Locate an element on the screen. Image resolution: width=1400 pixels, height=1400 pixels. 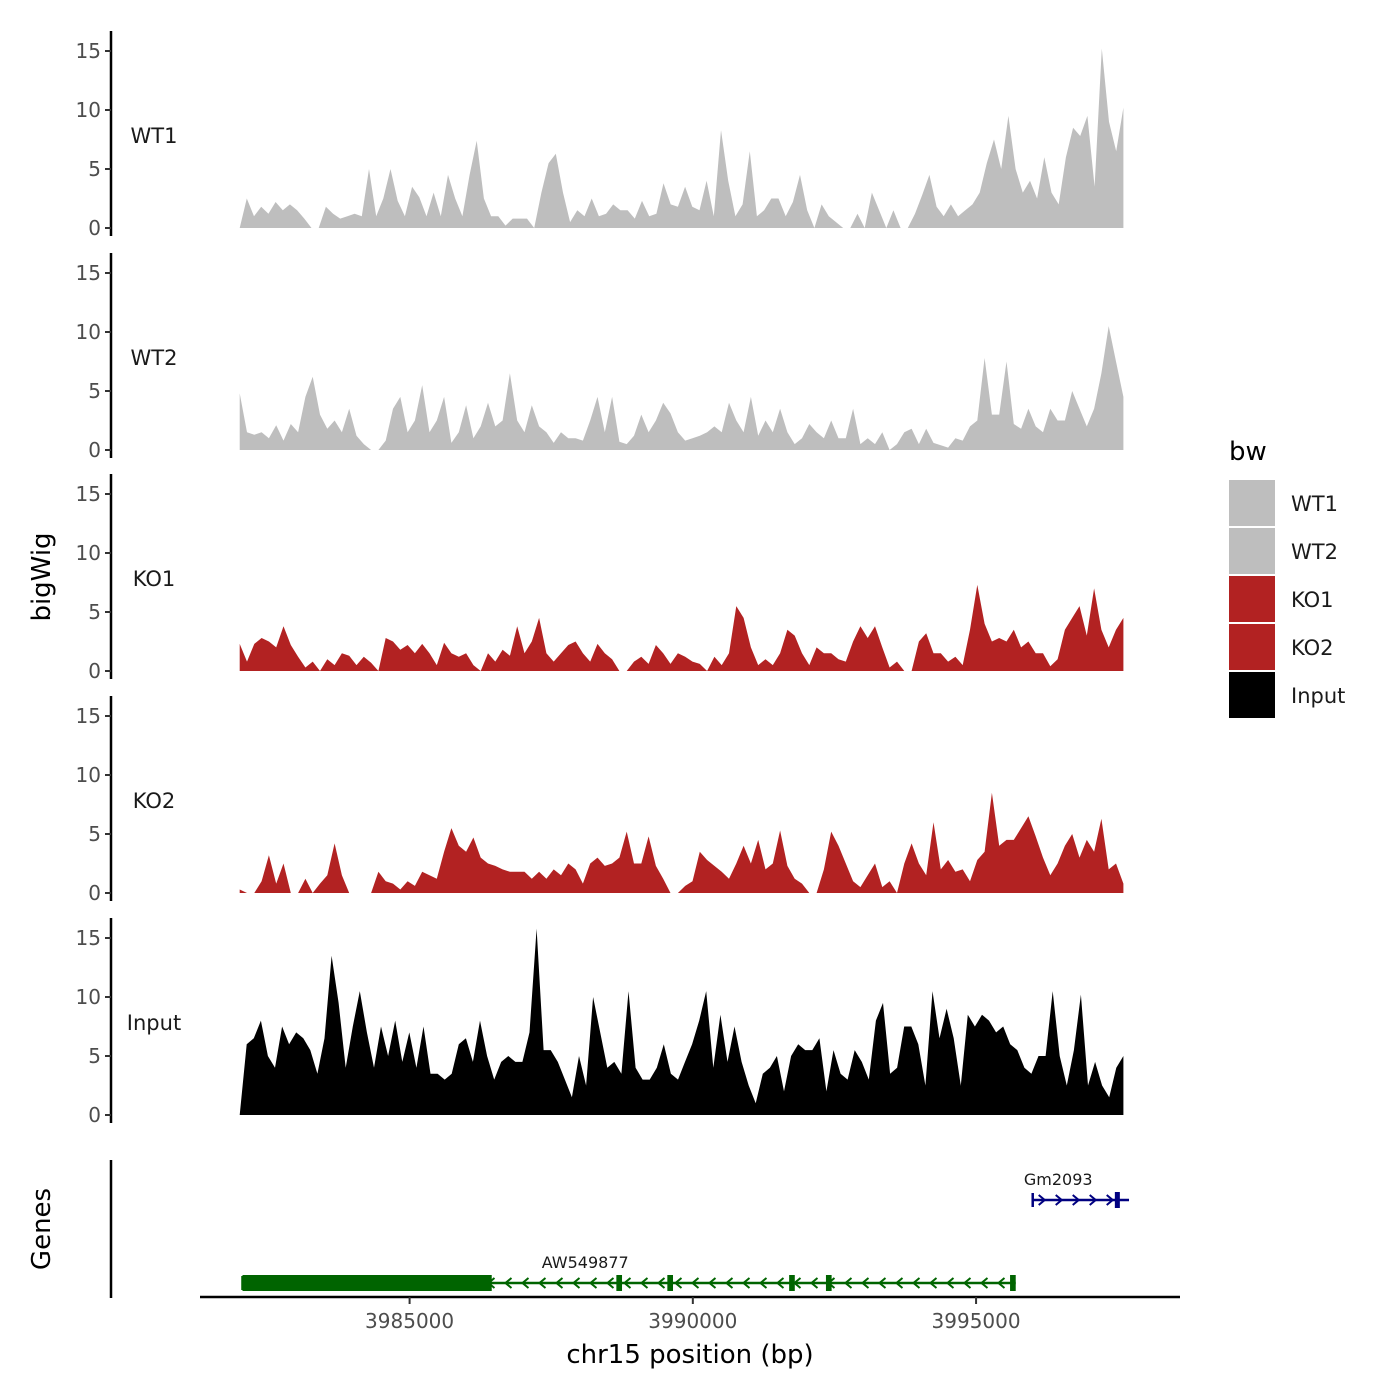
signal-area-wt2 is located at coordinates (681, 388).